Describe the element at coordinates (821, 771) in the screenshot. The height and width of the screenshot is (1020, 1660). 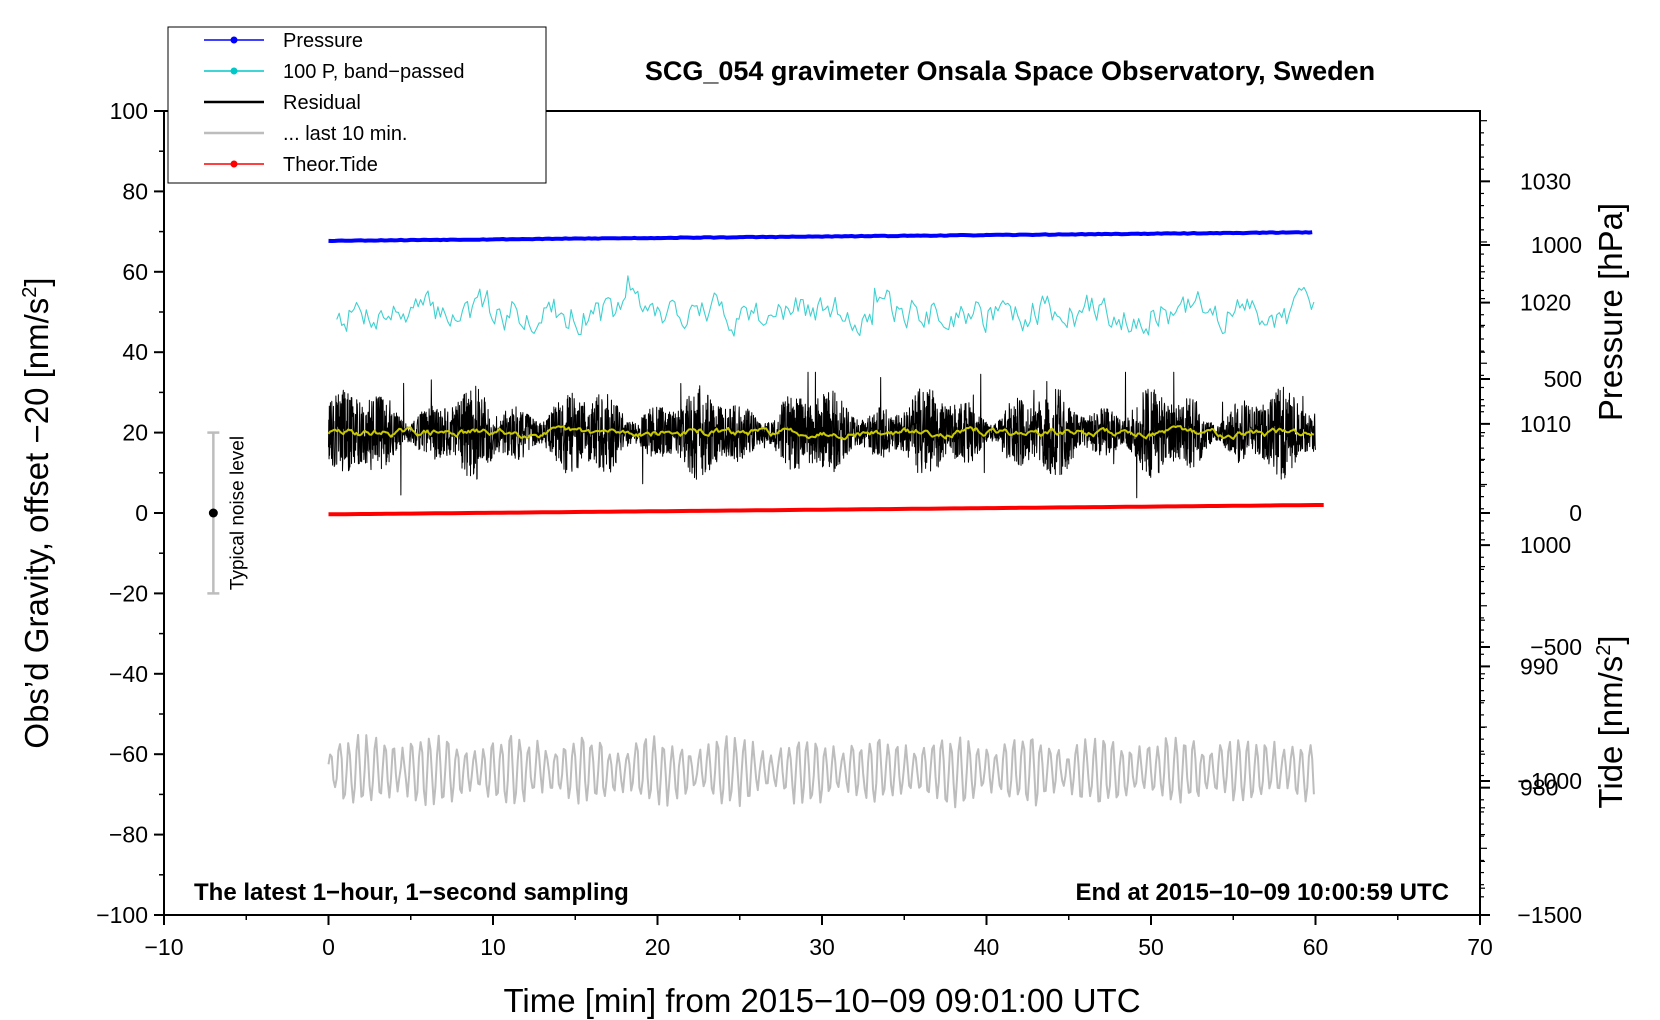
I see `series-last-10-min` at that location.